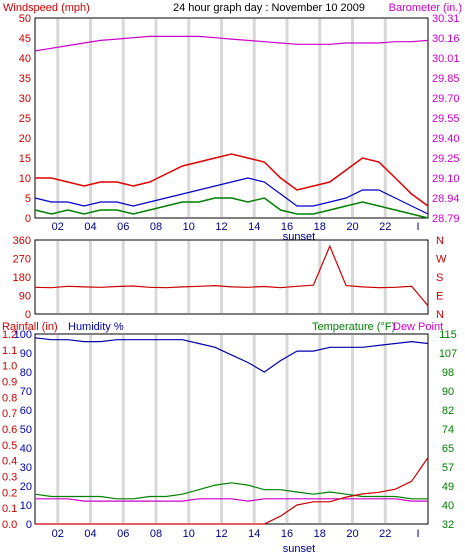 This screenshot has height=556, width=465. Describe the element at coordinates (352, 227) in the screenshot. I see `wind-x-tick: 20` at that location.